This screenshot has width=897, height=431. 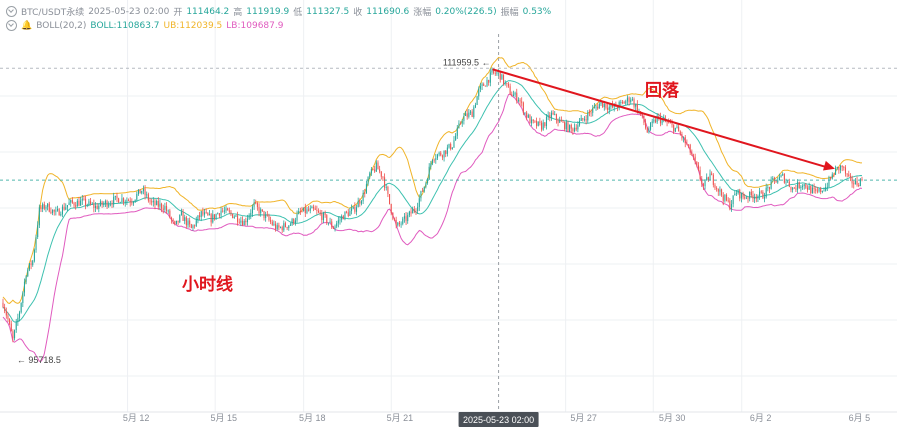 What do you see at coordinates (171, 25) in the screenshot?
I see `ub-label: UB:` at bounding box center [171, 25].